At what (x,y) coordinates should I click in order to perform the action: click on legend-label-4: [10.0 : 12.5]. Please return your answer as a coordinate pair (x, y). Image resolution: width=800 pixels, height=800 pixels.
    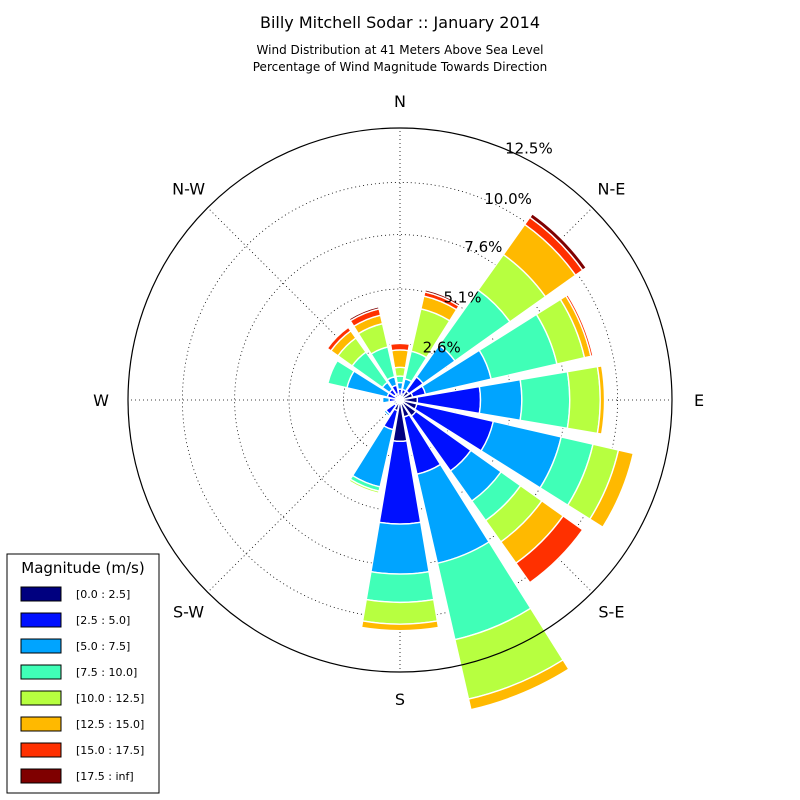
    Looking at the image, I should click on (110, 698).